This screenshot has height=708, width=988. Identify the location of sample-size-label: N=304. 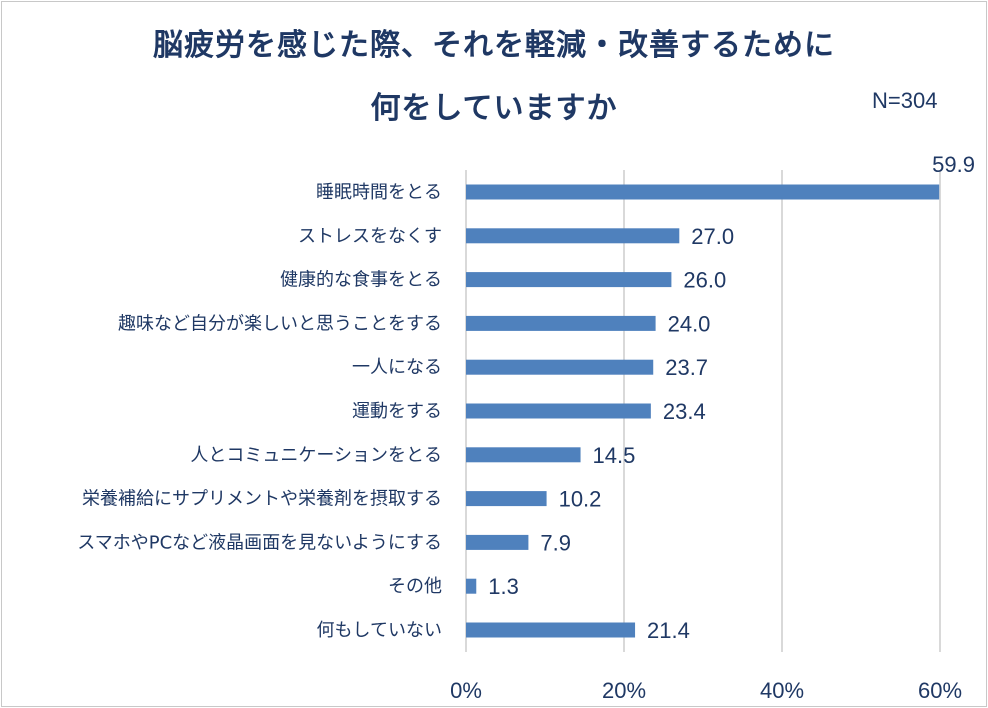
(905, 100).